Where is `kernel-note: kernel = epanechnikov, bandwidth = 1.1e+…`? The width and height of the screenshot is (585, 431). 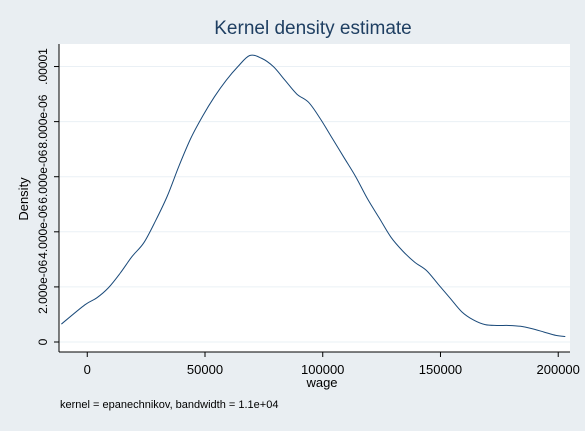
kernel-note: kernel = epanechnikov, bandwidth = 1.1e+… is located at coordinates (169, 405).